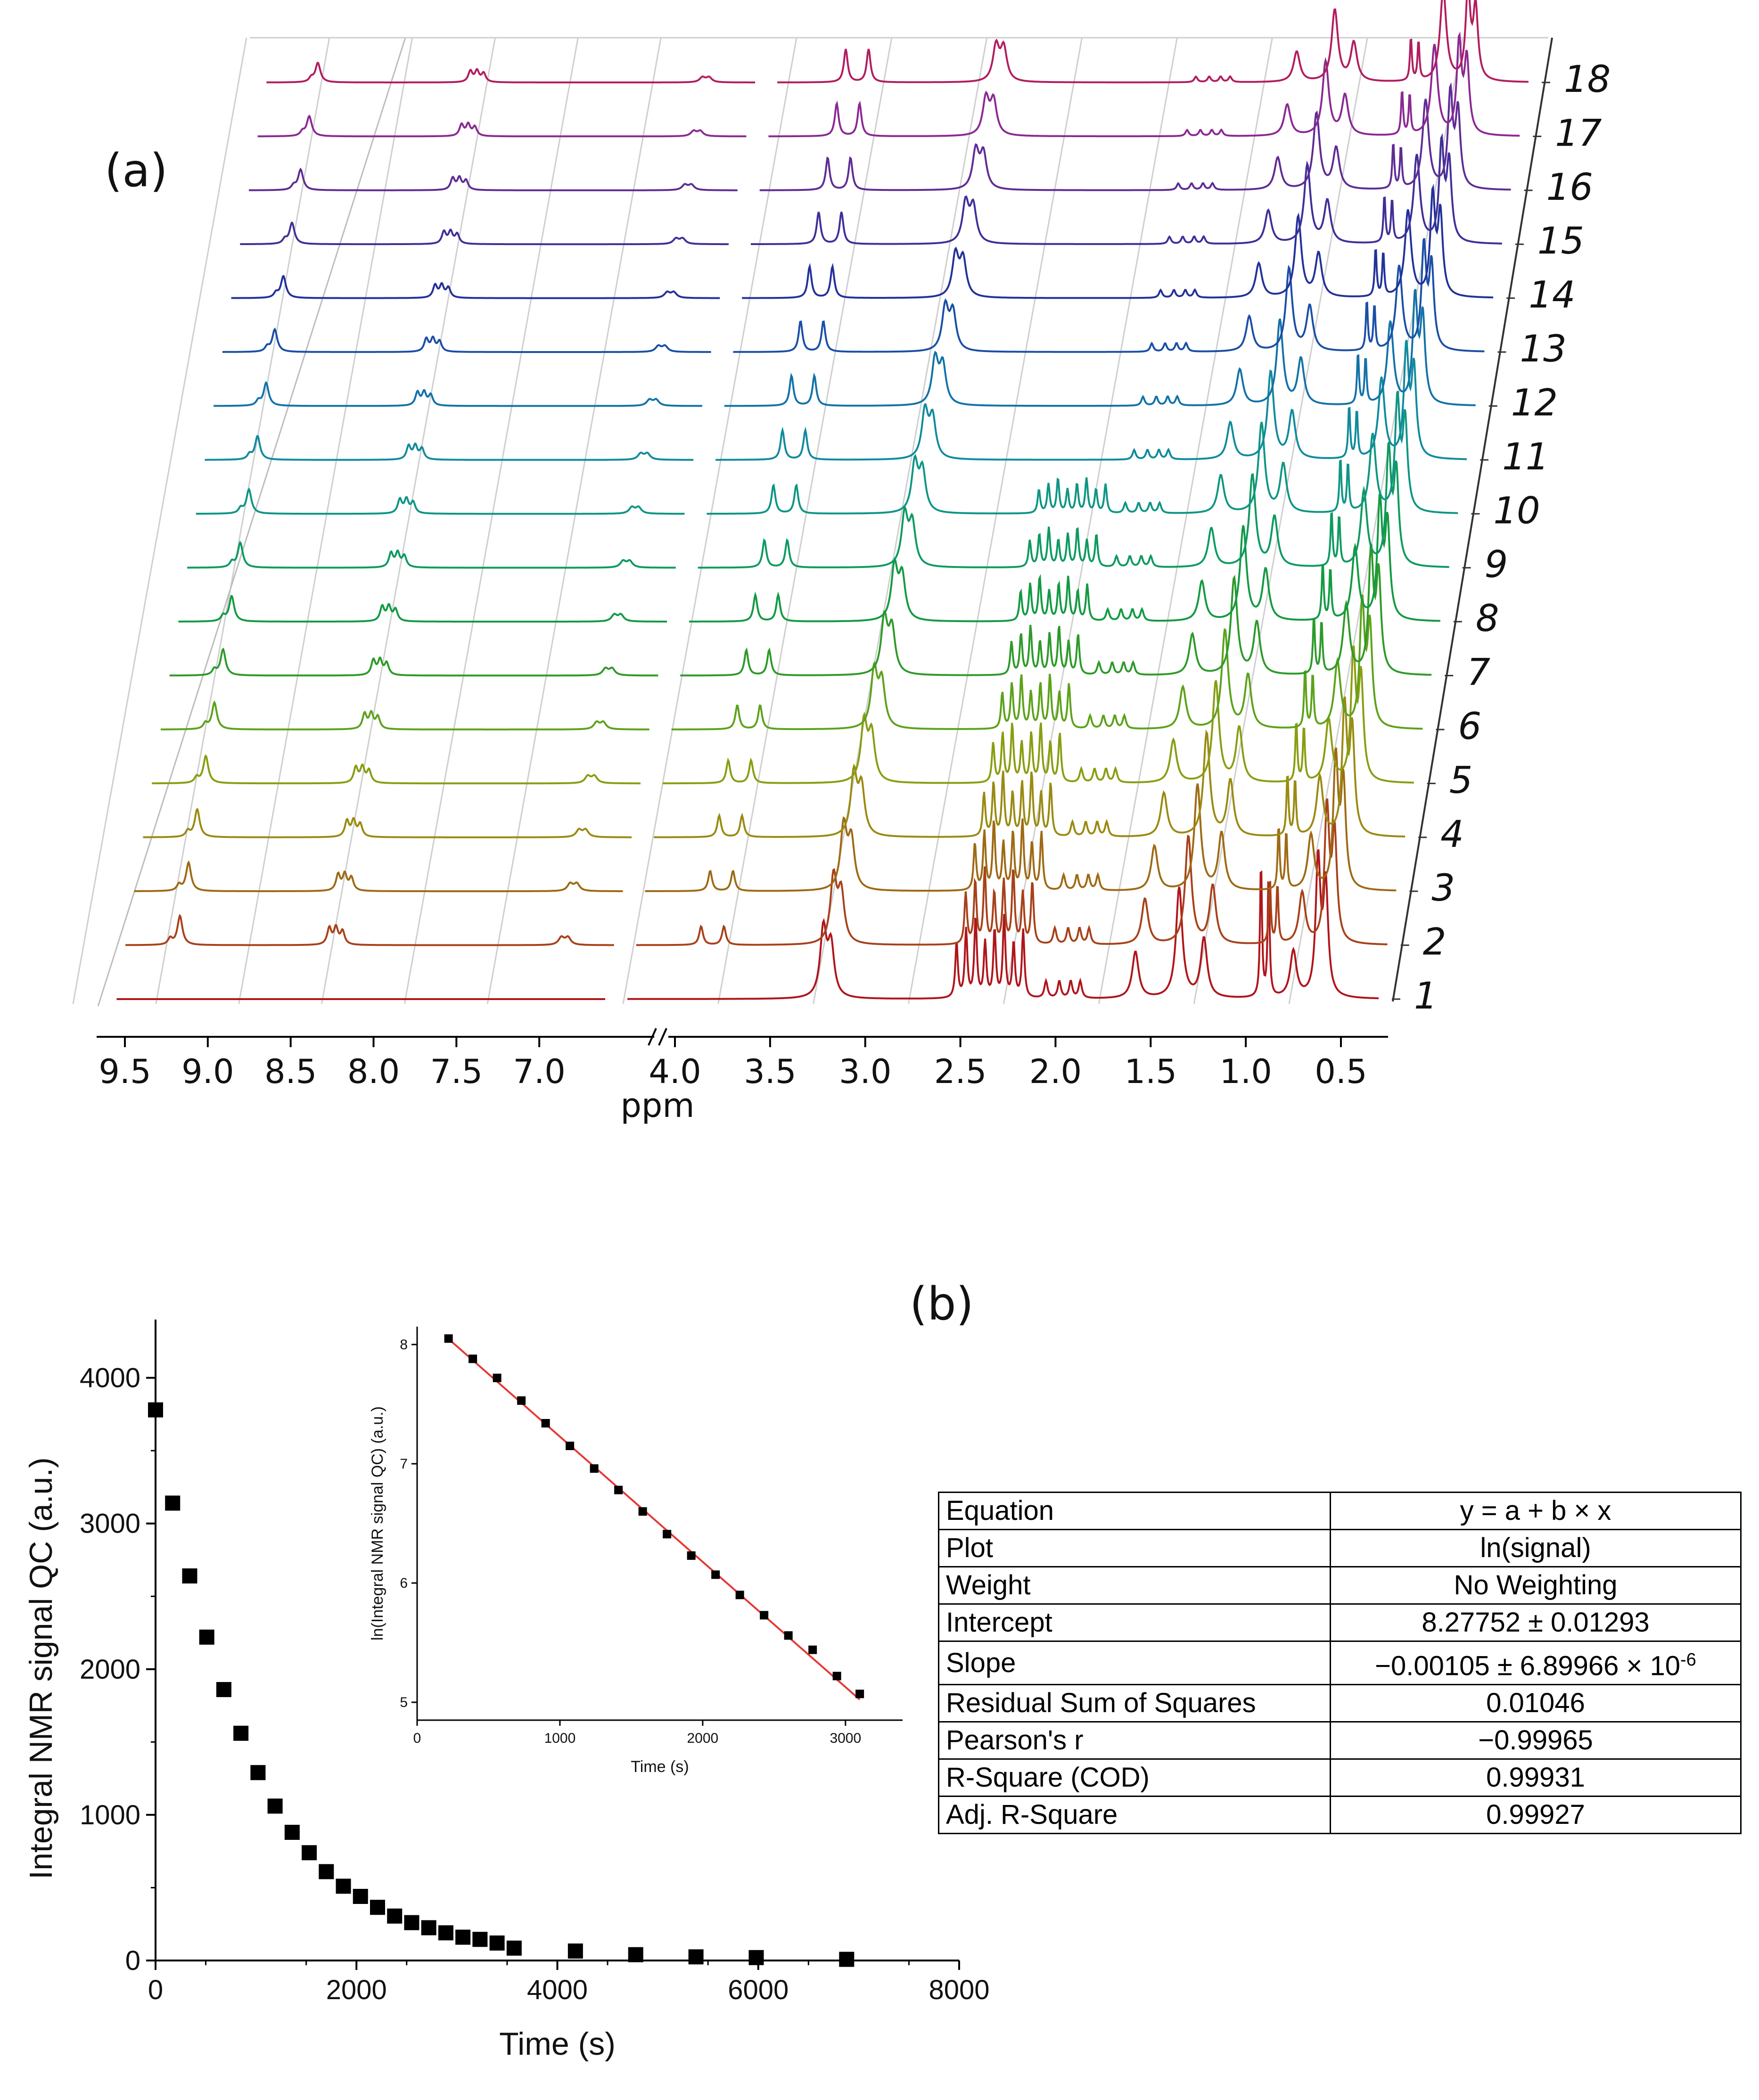 Image resolution: width=1759 pixels, height=2100 pixels. Describe the element at coordinates (758, 1990) in the screenshot. I see `x-tick-label: 6000` at that location.